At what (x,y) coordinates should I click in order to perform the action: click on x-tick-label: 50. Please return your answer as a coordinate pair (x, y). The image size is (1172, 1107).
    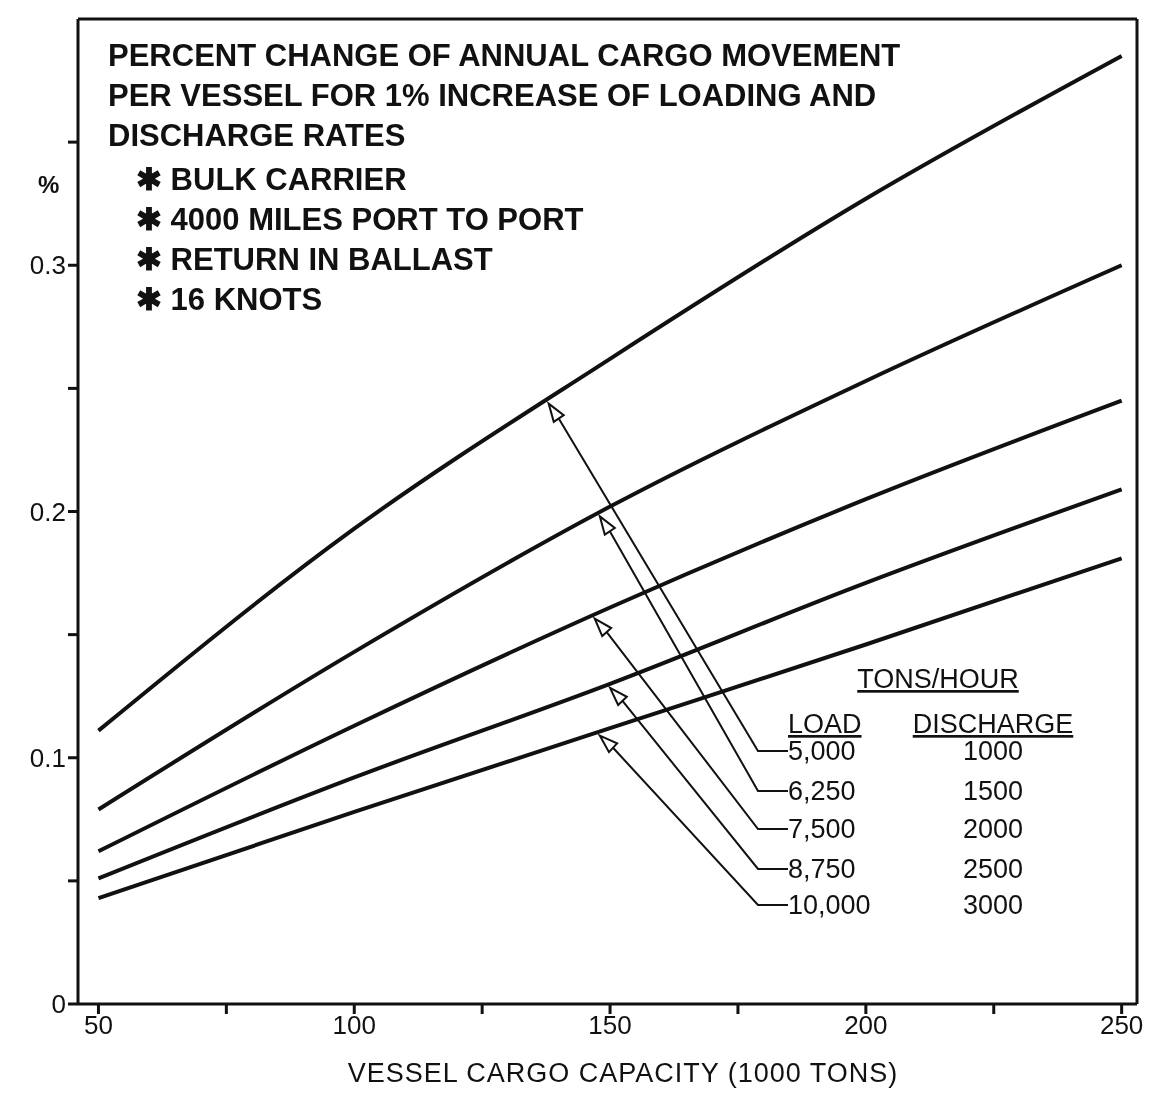
    Looking at the image, I should click on (98, 1025).